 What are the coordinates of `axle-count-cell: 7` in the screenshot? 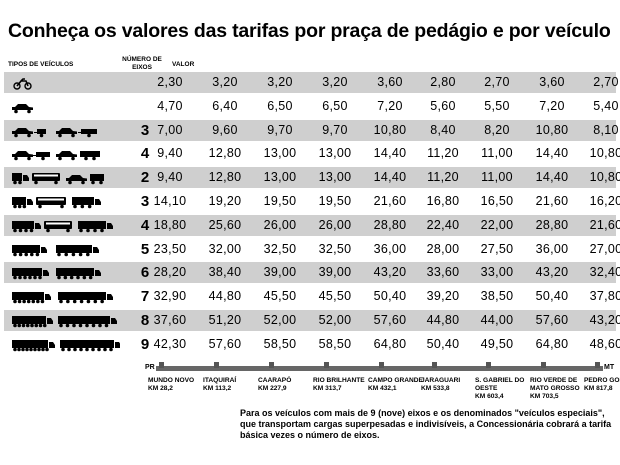 It's located at (145, 297).